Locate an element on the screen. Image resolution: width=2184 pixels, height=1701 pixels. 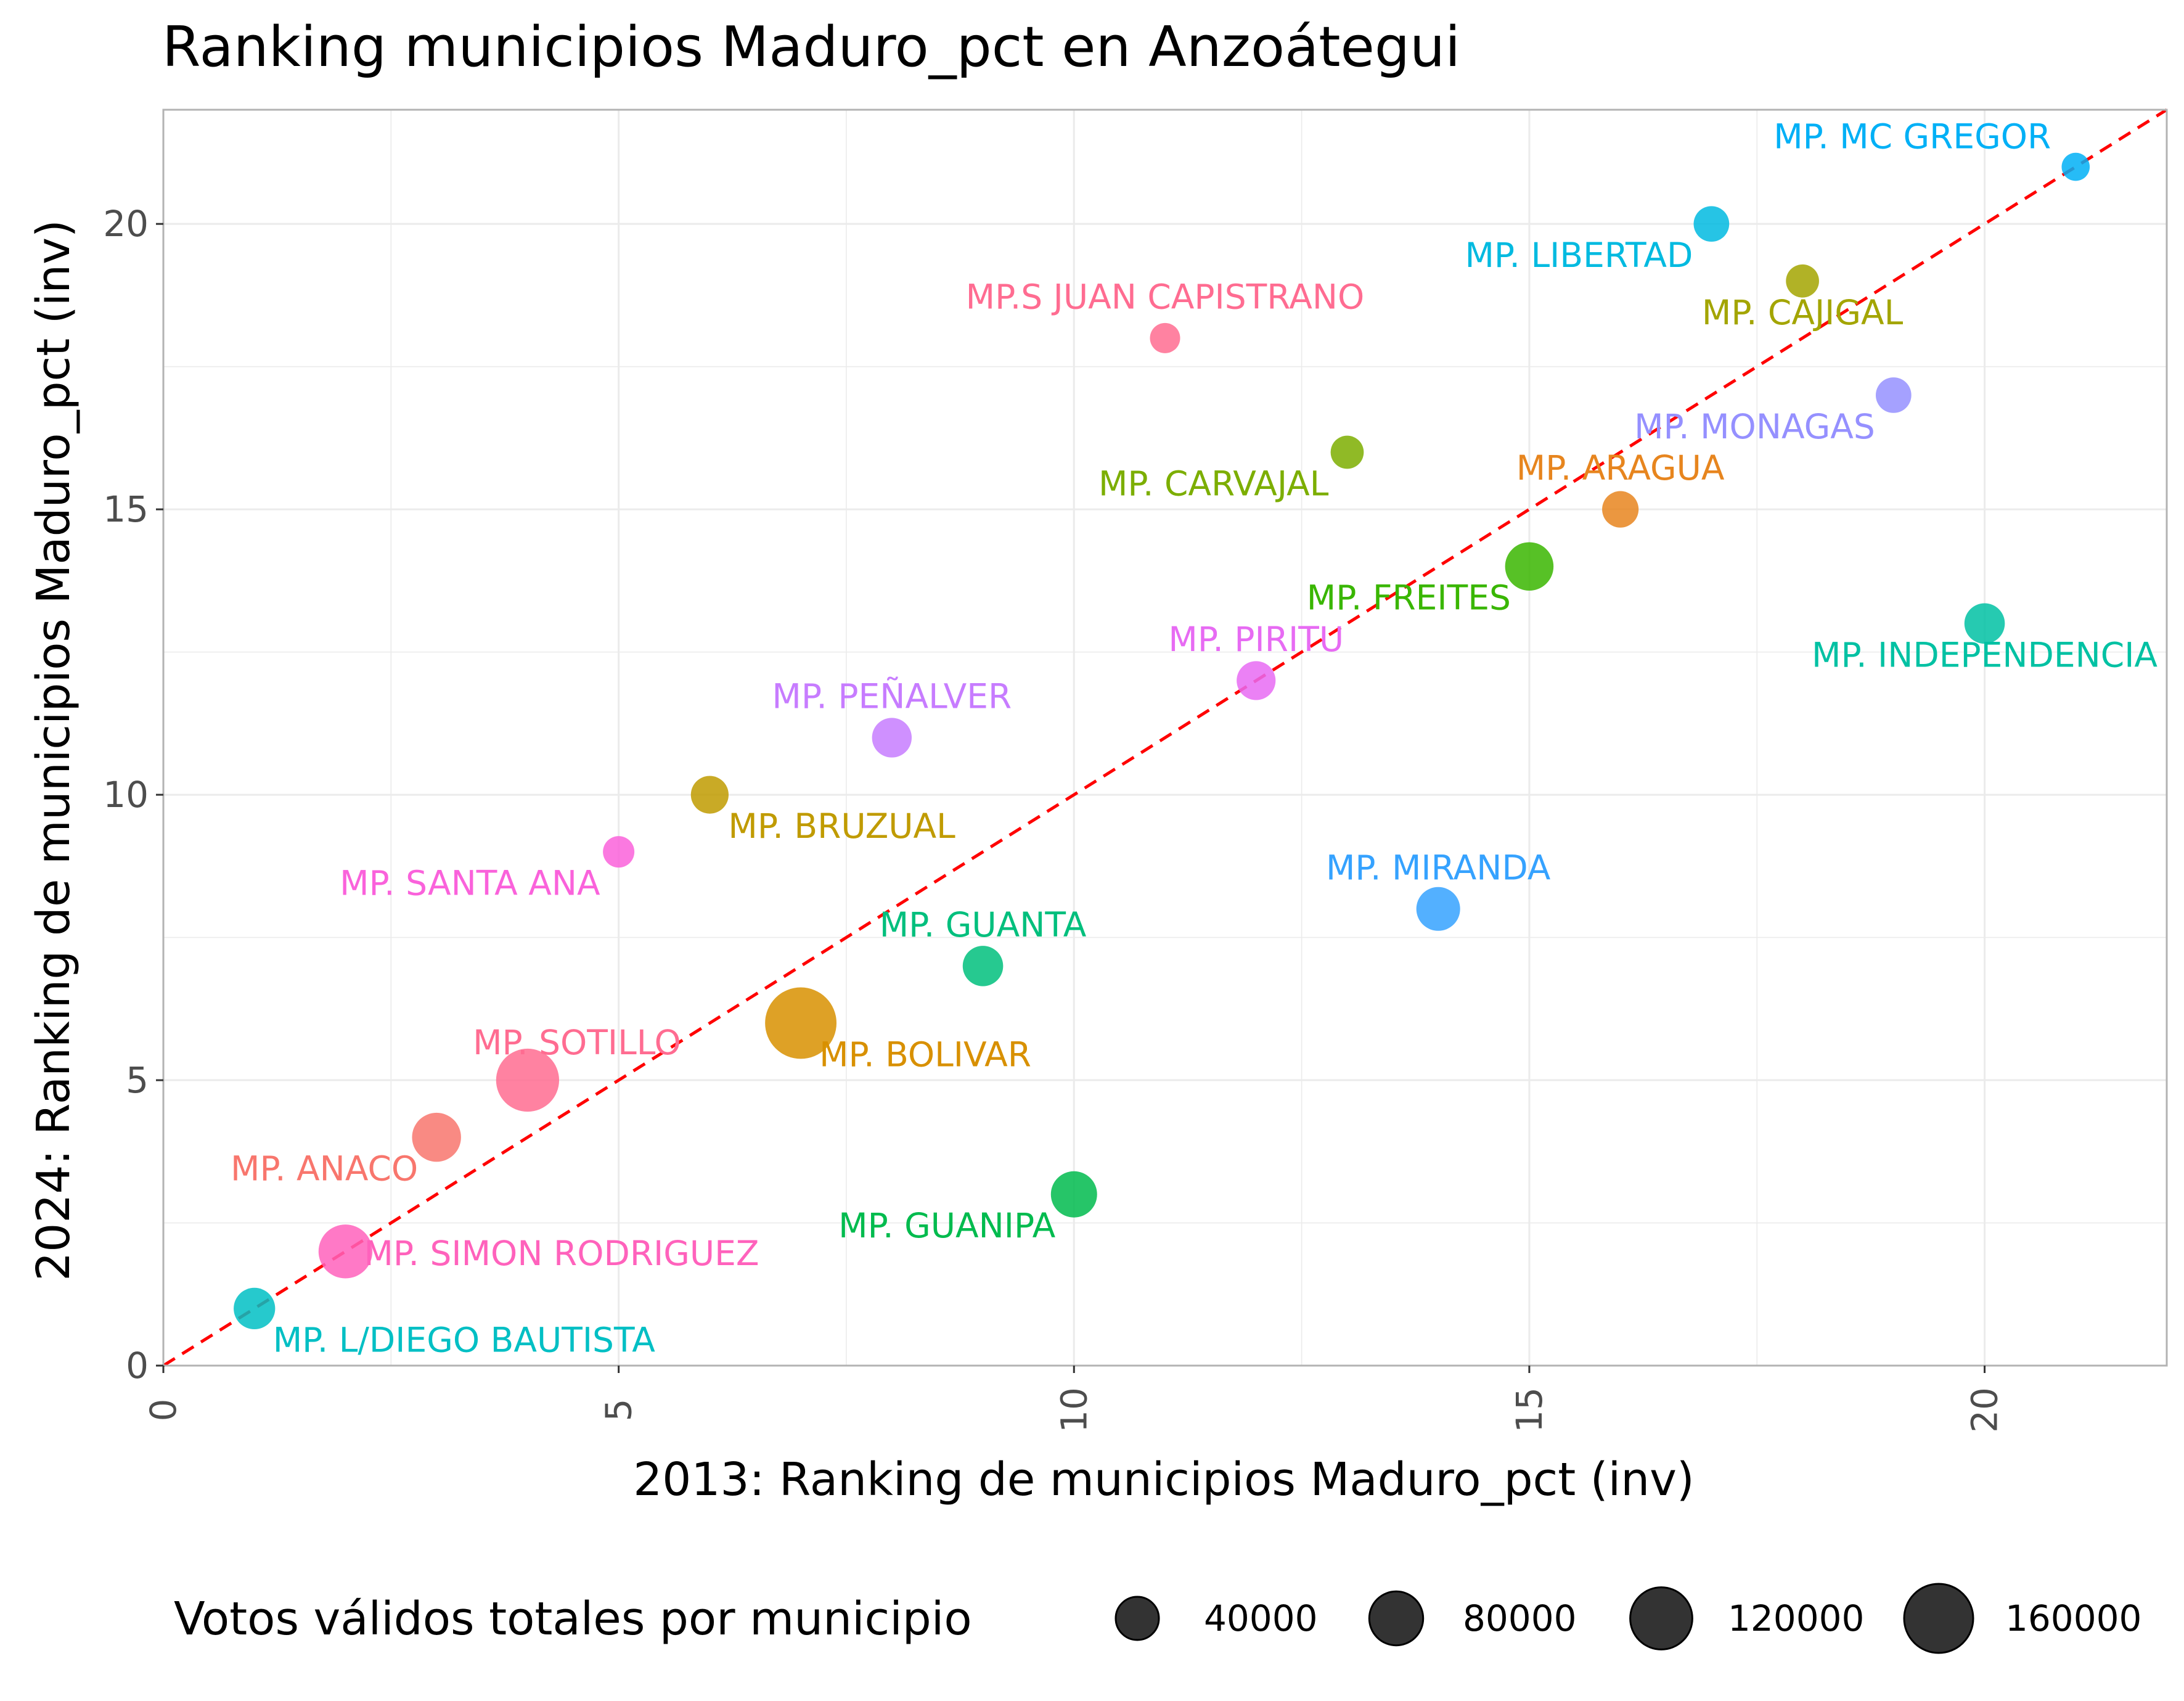
point-label: MP. LIBERTAD is located at coordinates (1579, 255).